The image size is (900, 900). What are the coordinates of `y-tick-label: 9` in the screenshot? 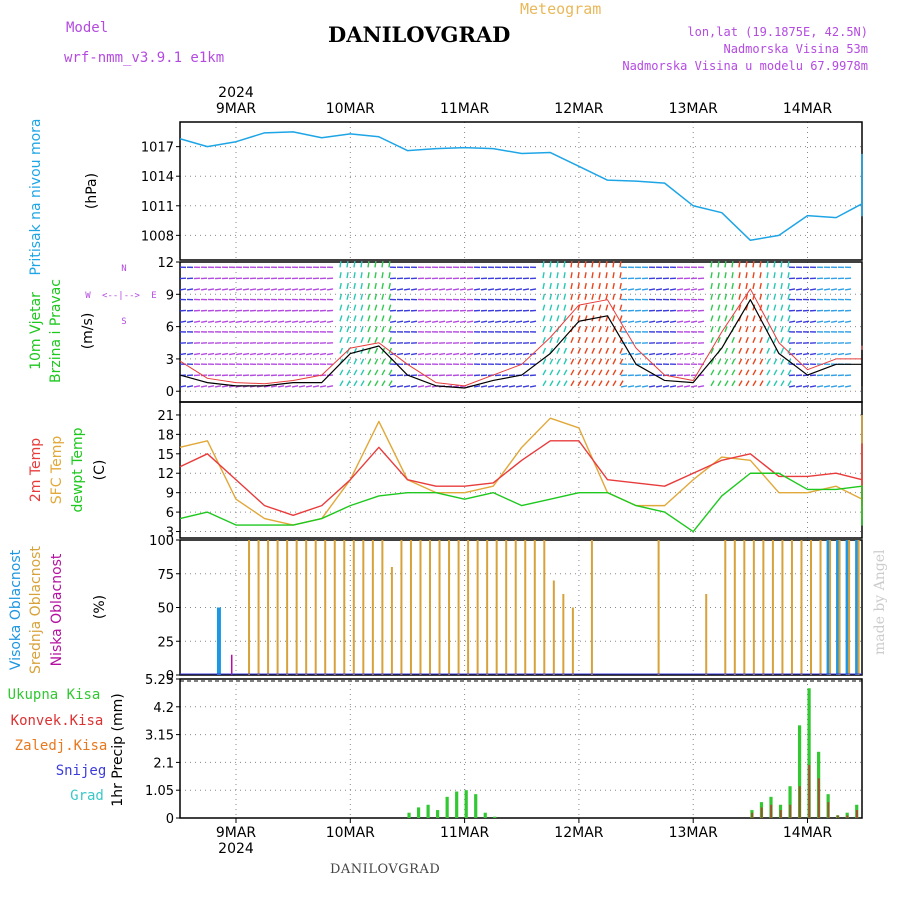 It's located at (170, 494).